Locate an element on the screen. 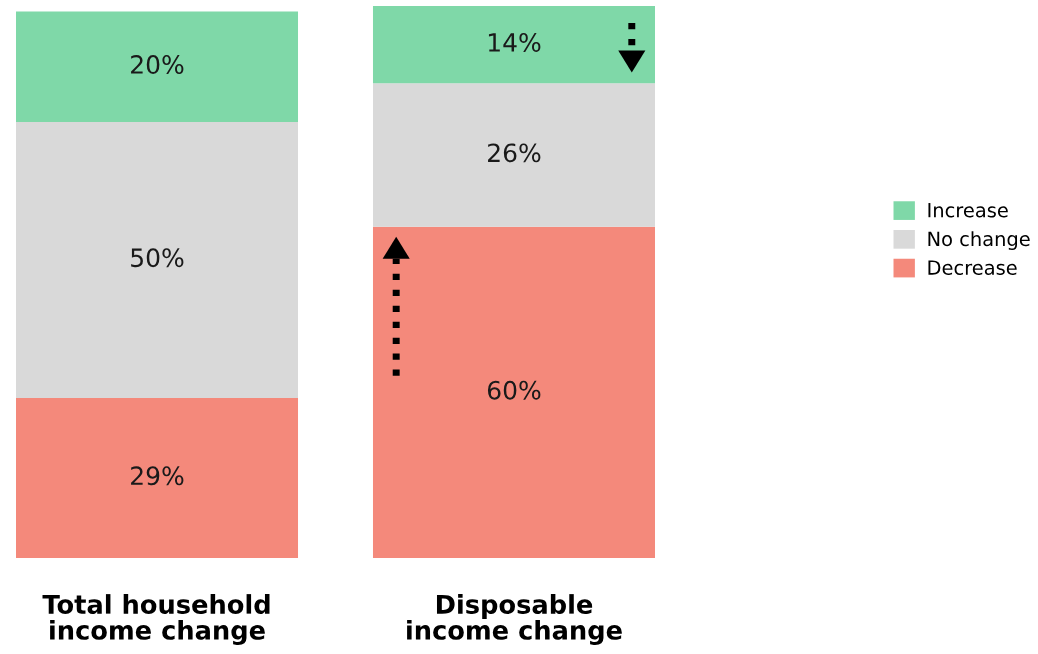  legend-label: Decrease is located at coordinates (972, 267).